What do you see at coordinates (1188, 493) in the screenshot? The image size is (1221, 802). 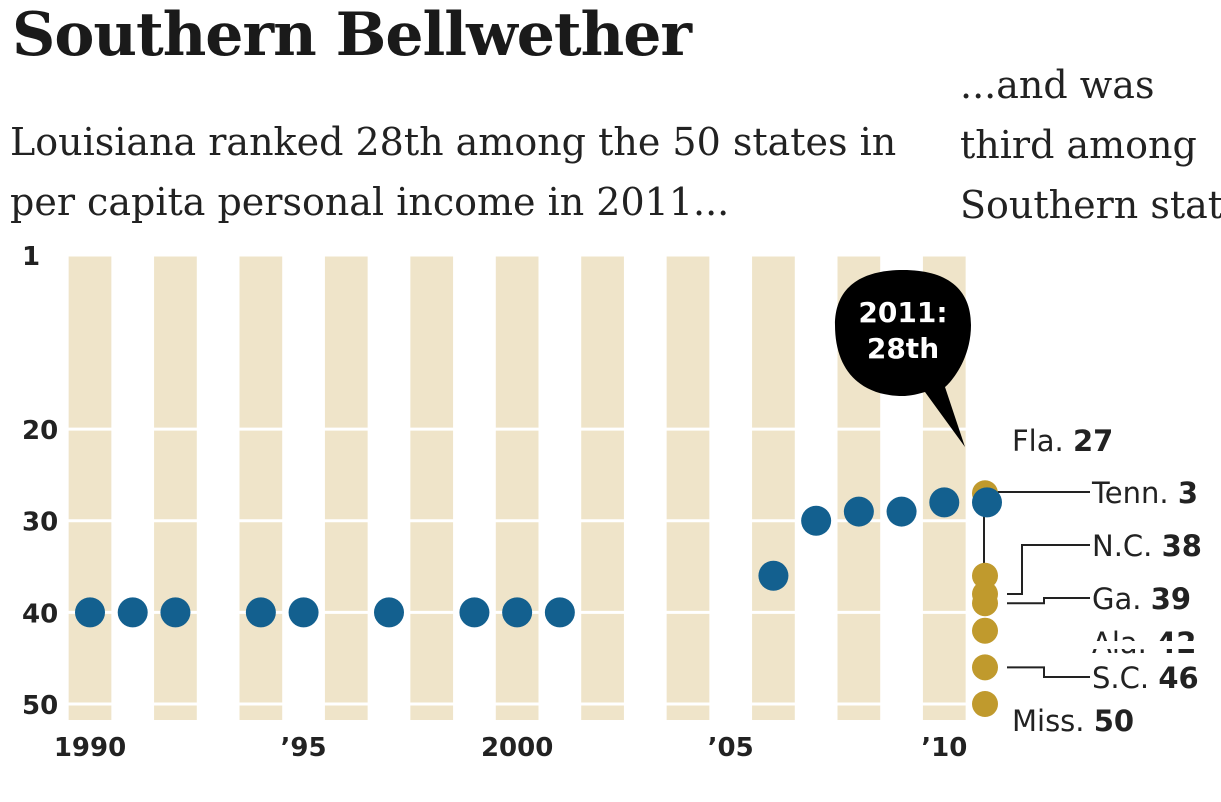 I see `state-rank: 3` at bounding box center [1188, 493].